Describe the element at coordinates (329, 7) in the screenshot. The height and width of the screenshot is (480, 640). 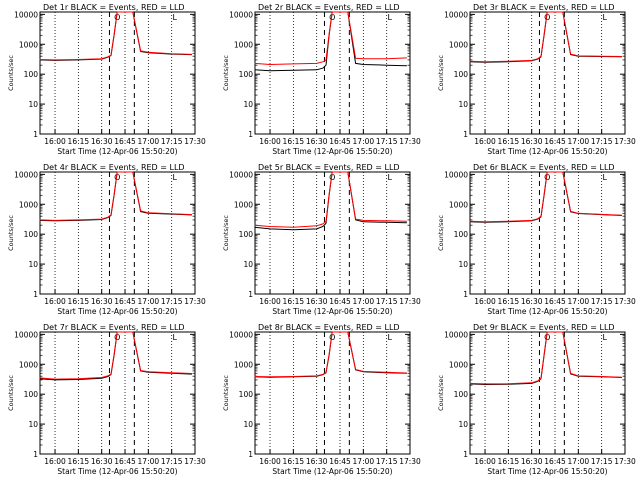
I see `panel-title: Det 2r BLACK = Events, RED = LLD` at that location.